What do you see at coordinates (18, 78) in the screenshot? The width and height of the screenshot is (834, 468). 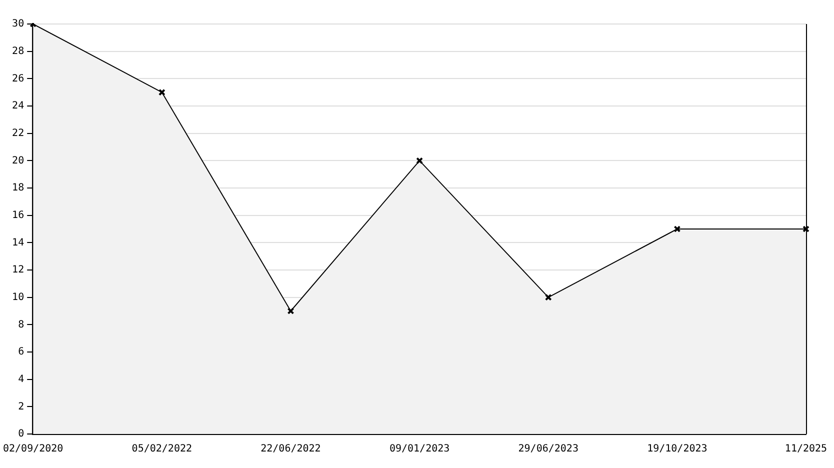 I see `y-tick-label: 26` at bounding box center [18, 78].